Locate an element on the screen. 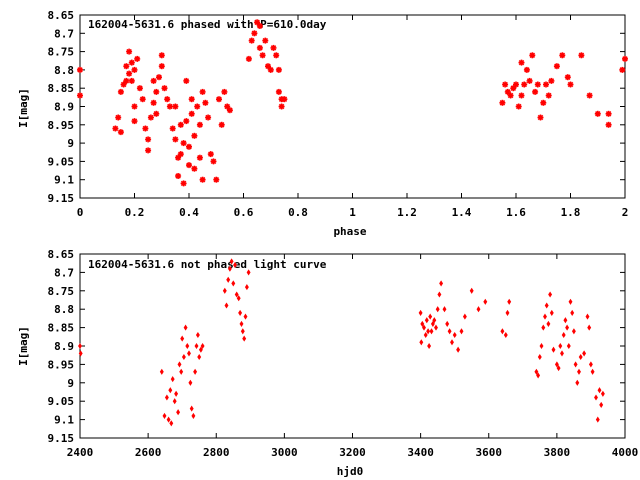  bottom-x-tick-label: 3800 is located at coordinates (557, 452).